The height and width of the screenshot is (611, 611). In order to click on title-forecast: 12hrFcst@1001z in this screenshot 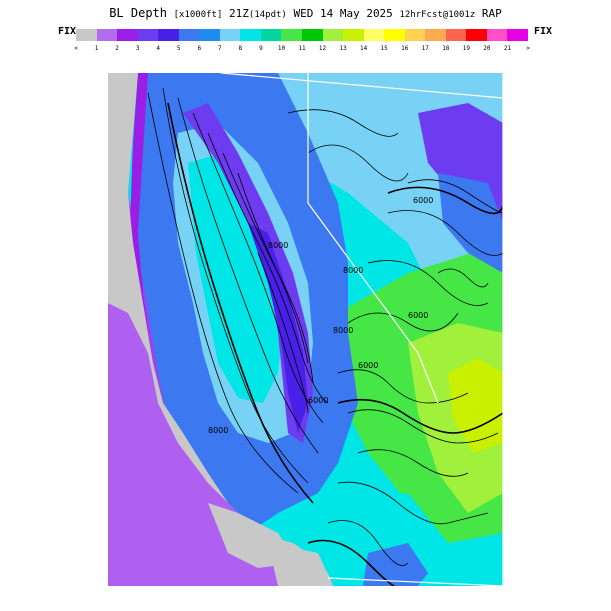, I will do `click(437, 15)`.